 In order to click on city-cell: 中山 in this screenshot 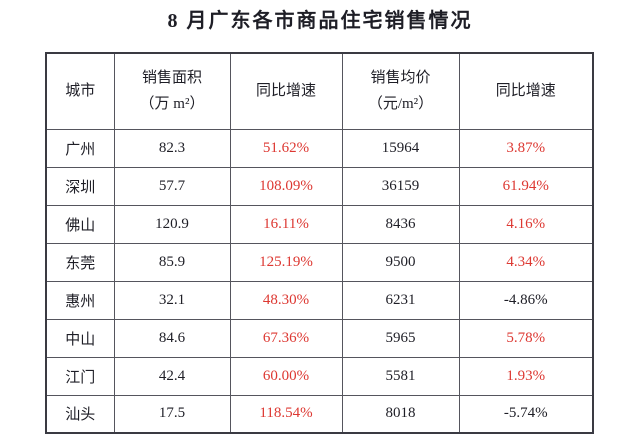, I will do `click(80, 338)`.